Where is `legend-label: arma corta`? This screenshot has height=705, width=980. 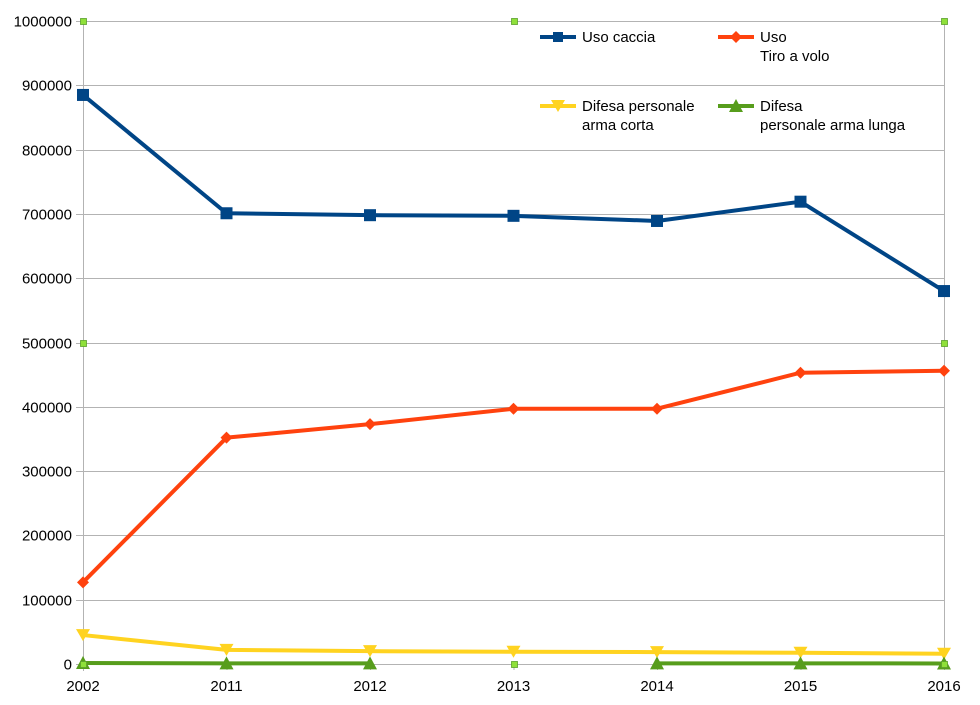 legend-label: arma corta is located at coordinates (618, 125).